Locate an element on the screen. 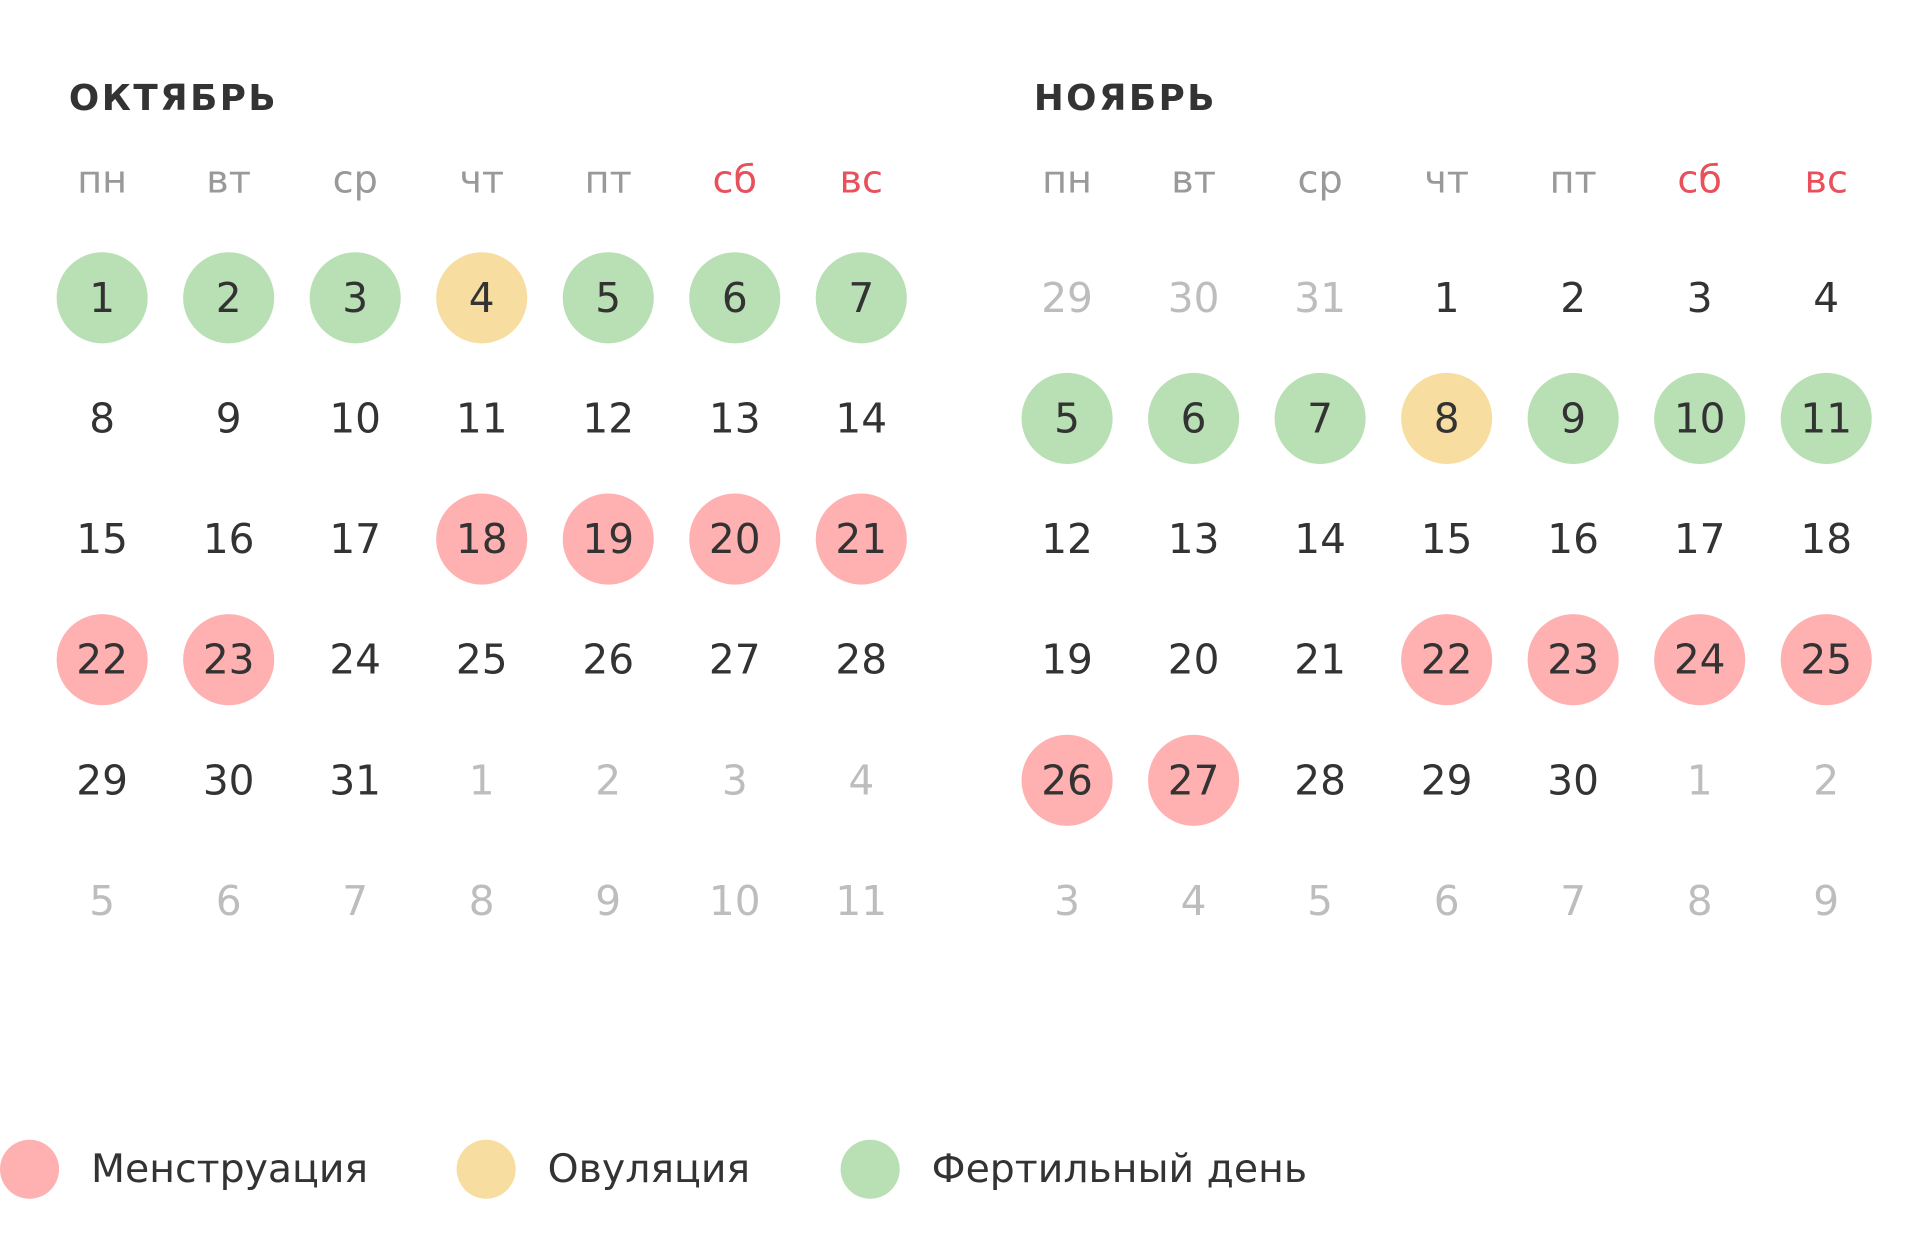 This screenshot has height=1236, width=1920. day-number: 25 is located at coordinates (482, 660).